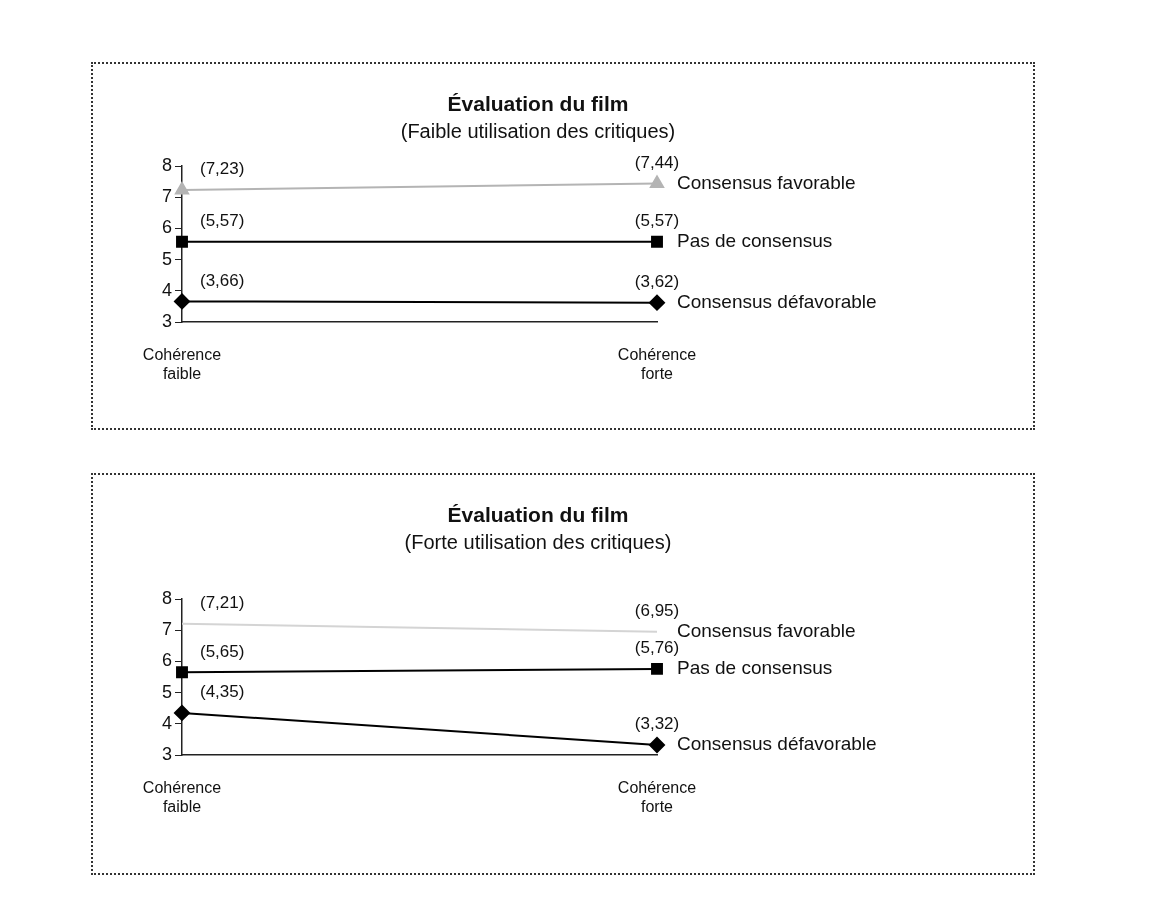 Image resolution: width=1149 pixels, height=913 pixels. Describe the element at coordinates (222, 602) in the screenshot. I see `data-label: (7,21)` at that location.